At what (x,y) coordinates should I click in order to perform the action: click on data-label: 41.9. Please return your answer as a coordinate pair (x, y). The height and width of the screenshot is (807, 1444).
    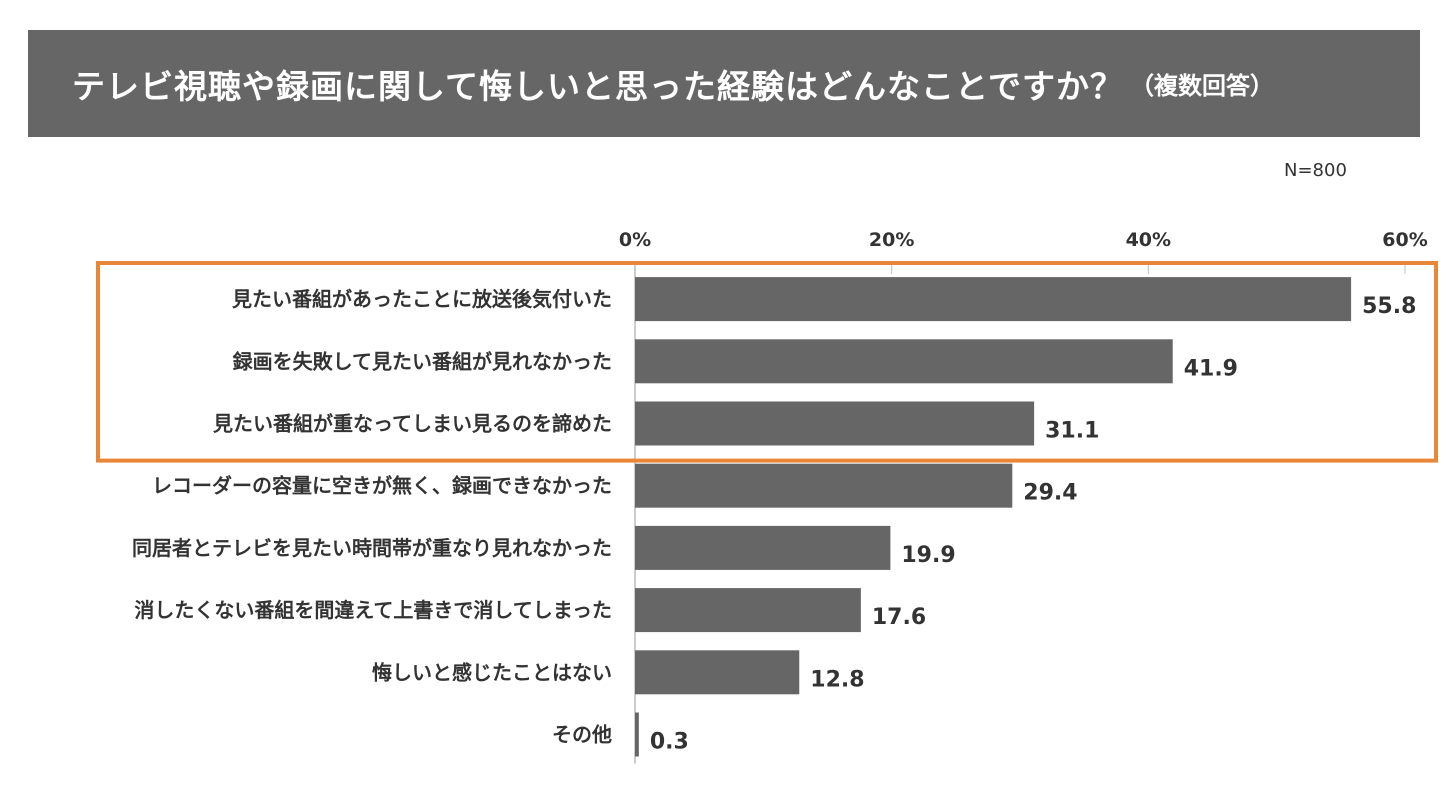
    Looking at the image, I should click on (1211, 368).